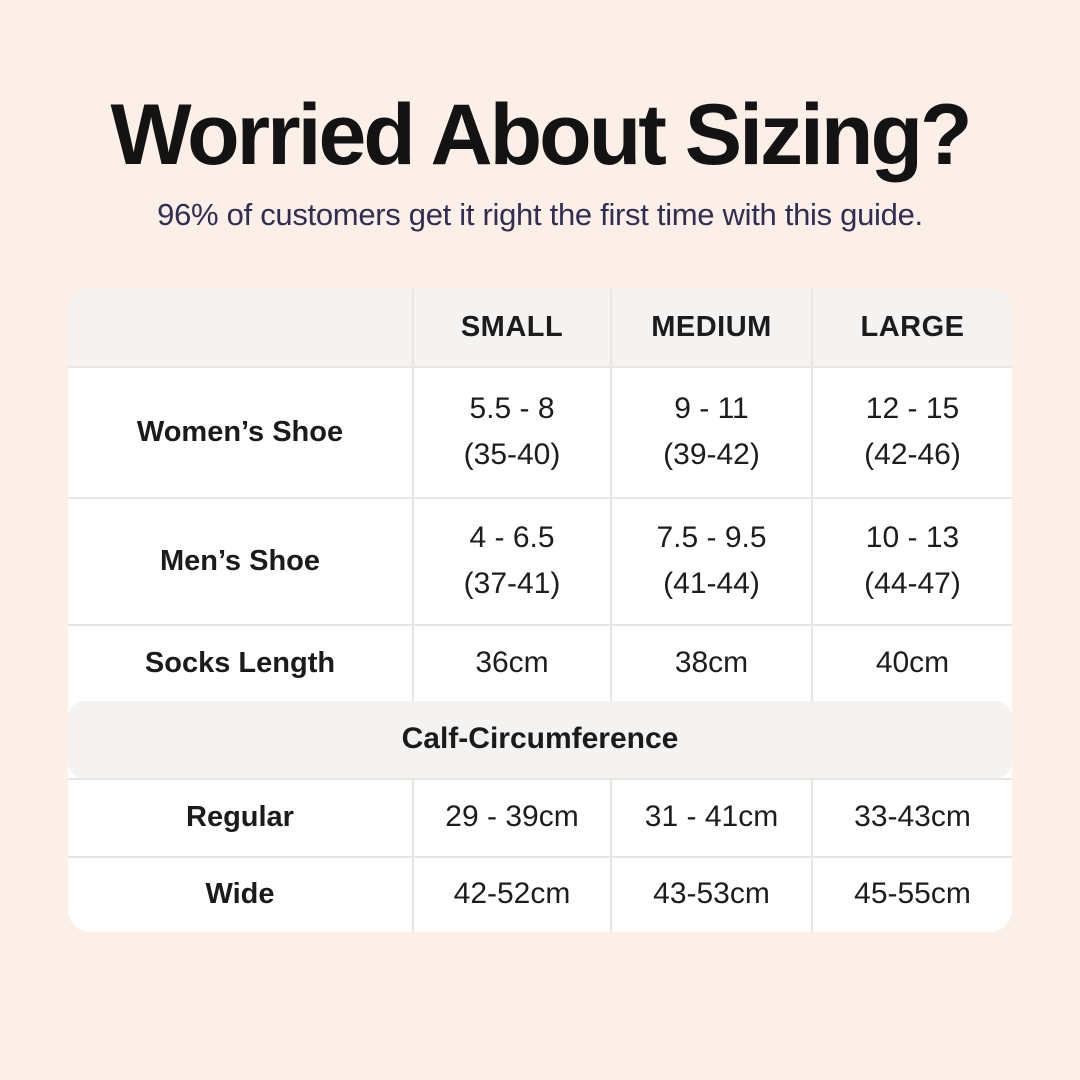  I want to click on table-corner-cell, so click(240, 327).